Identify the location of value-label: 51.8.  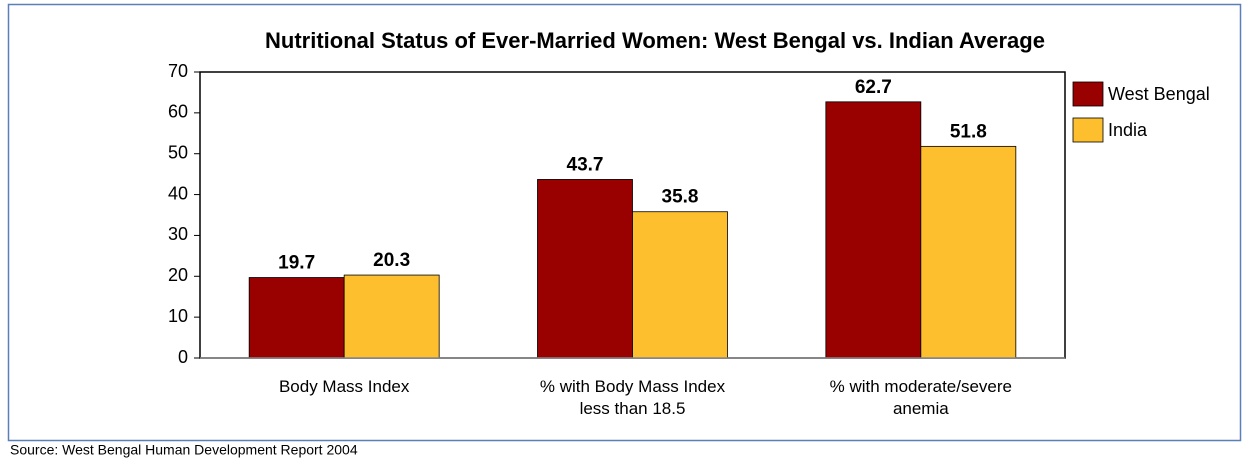
(968, 131).